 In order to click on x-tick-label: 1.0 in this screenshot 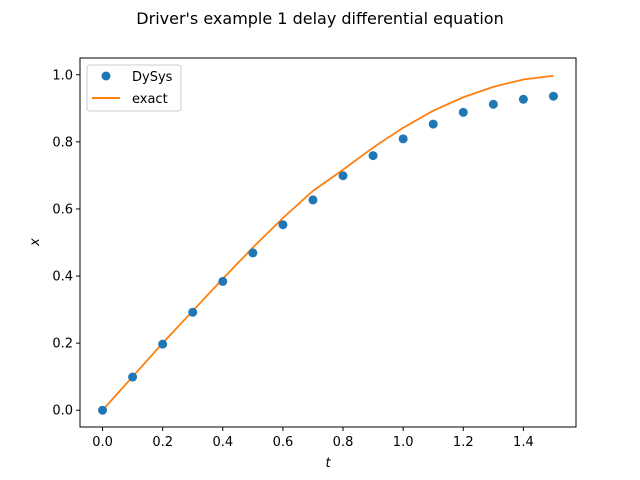, I will do `click(403, 442)`.